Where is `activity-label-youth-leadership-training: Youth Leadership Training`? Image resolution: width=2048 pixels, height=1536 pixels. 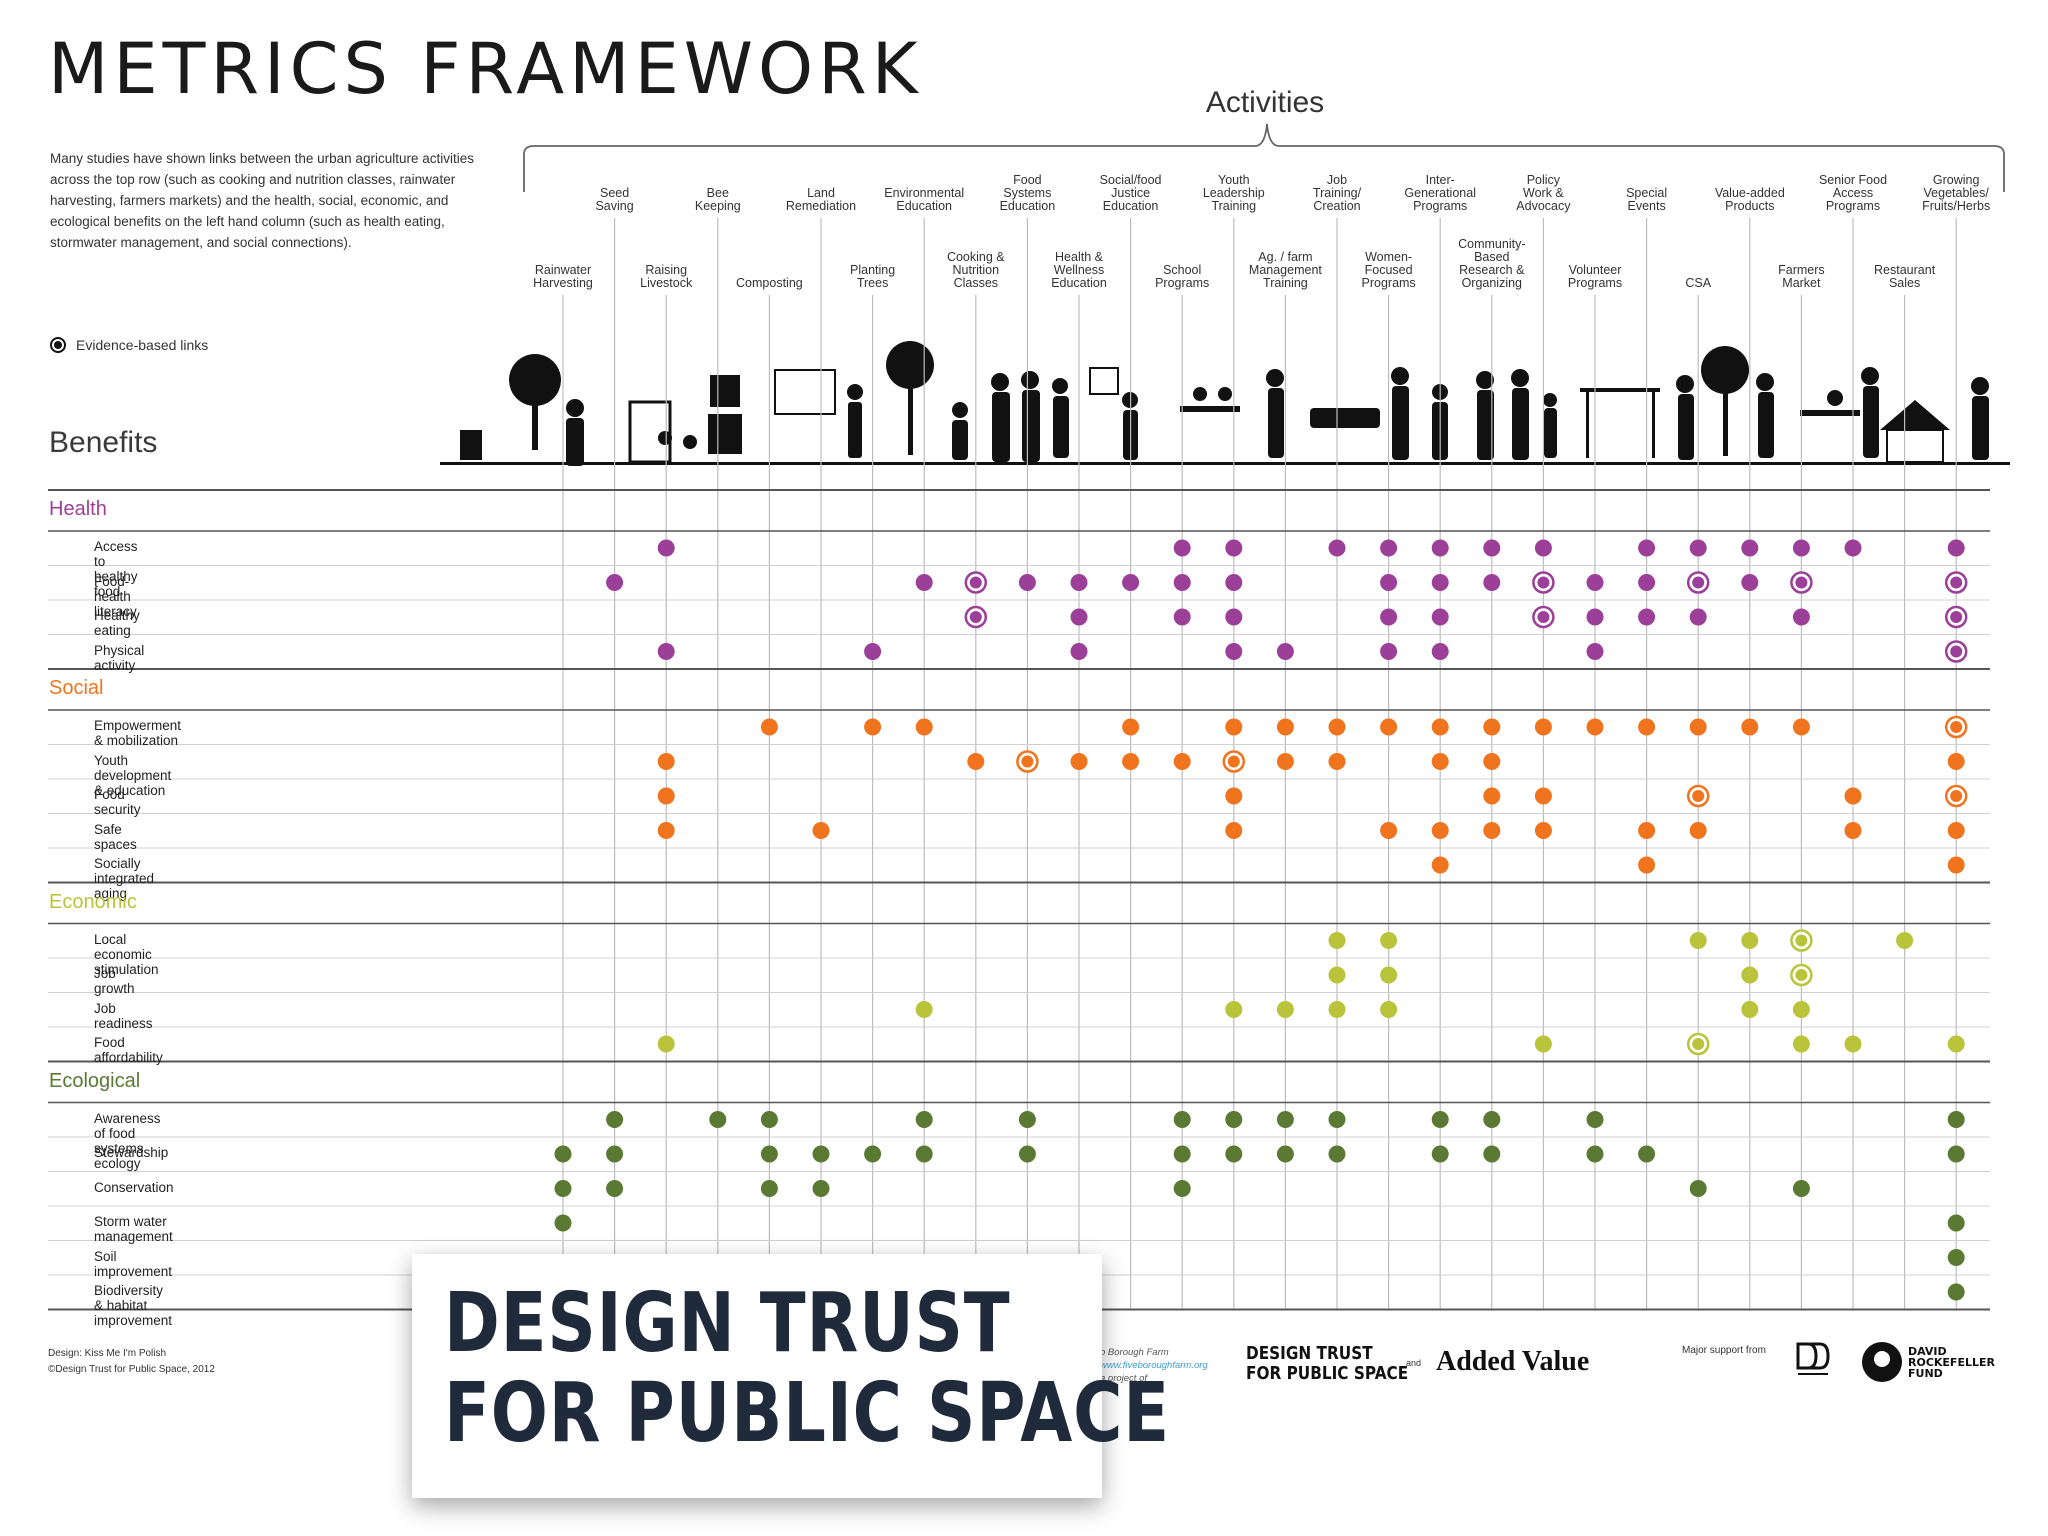 activity-label-youth-leadership-training: Youth Leadership Training is located at coordinates (1233, 193).